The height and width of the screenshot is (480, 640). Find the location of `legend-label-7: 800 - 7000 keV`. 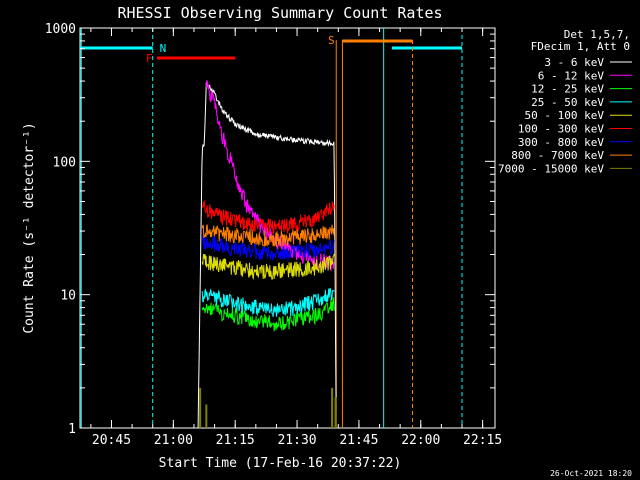

legend-label-7: 800 - 7000 keV is located at coordinates (557, 155).